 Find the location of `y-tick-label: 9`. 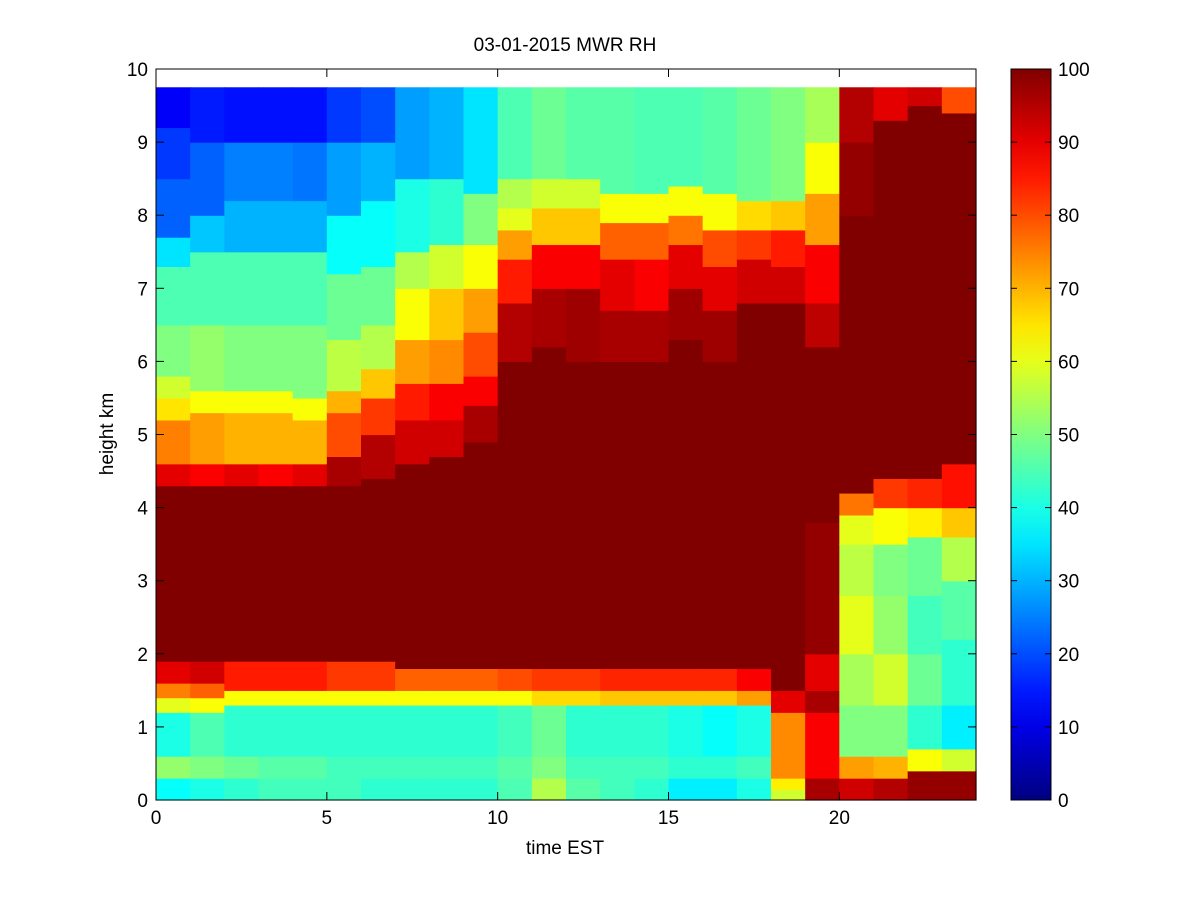

y-tick-label: 9 is located at coordinates (142, 143).